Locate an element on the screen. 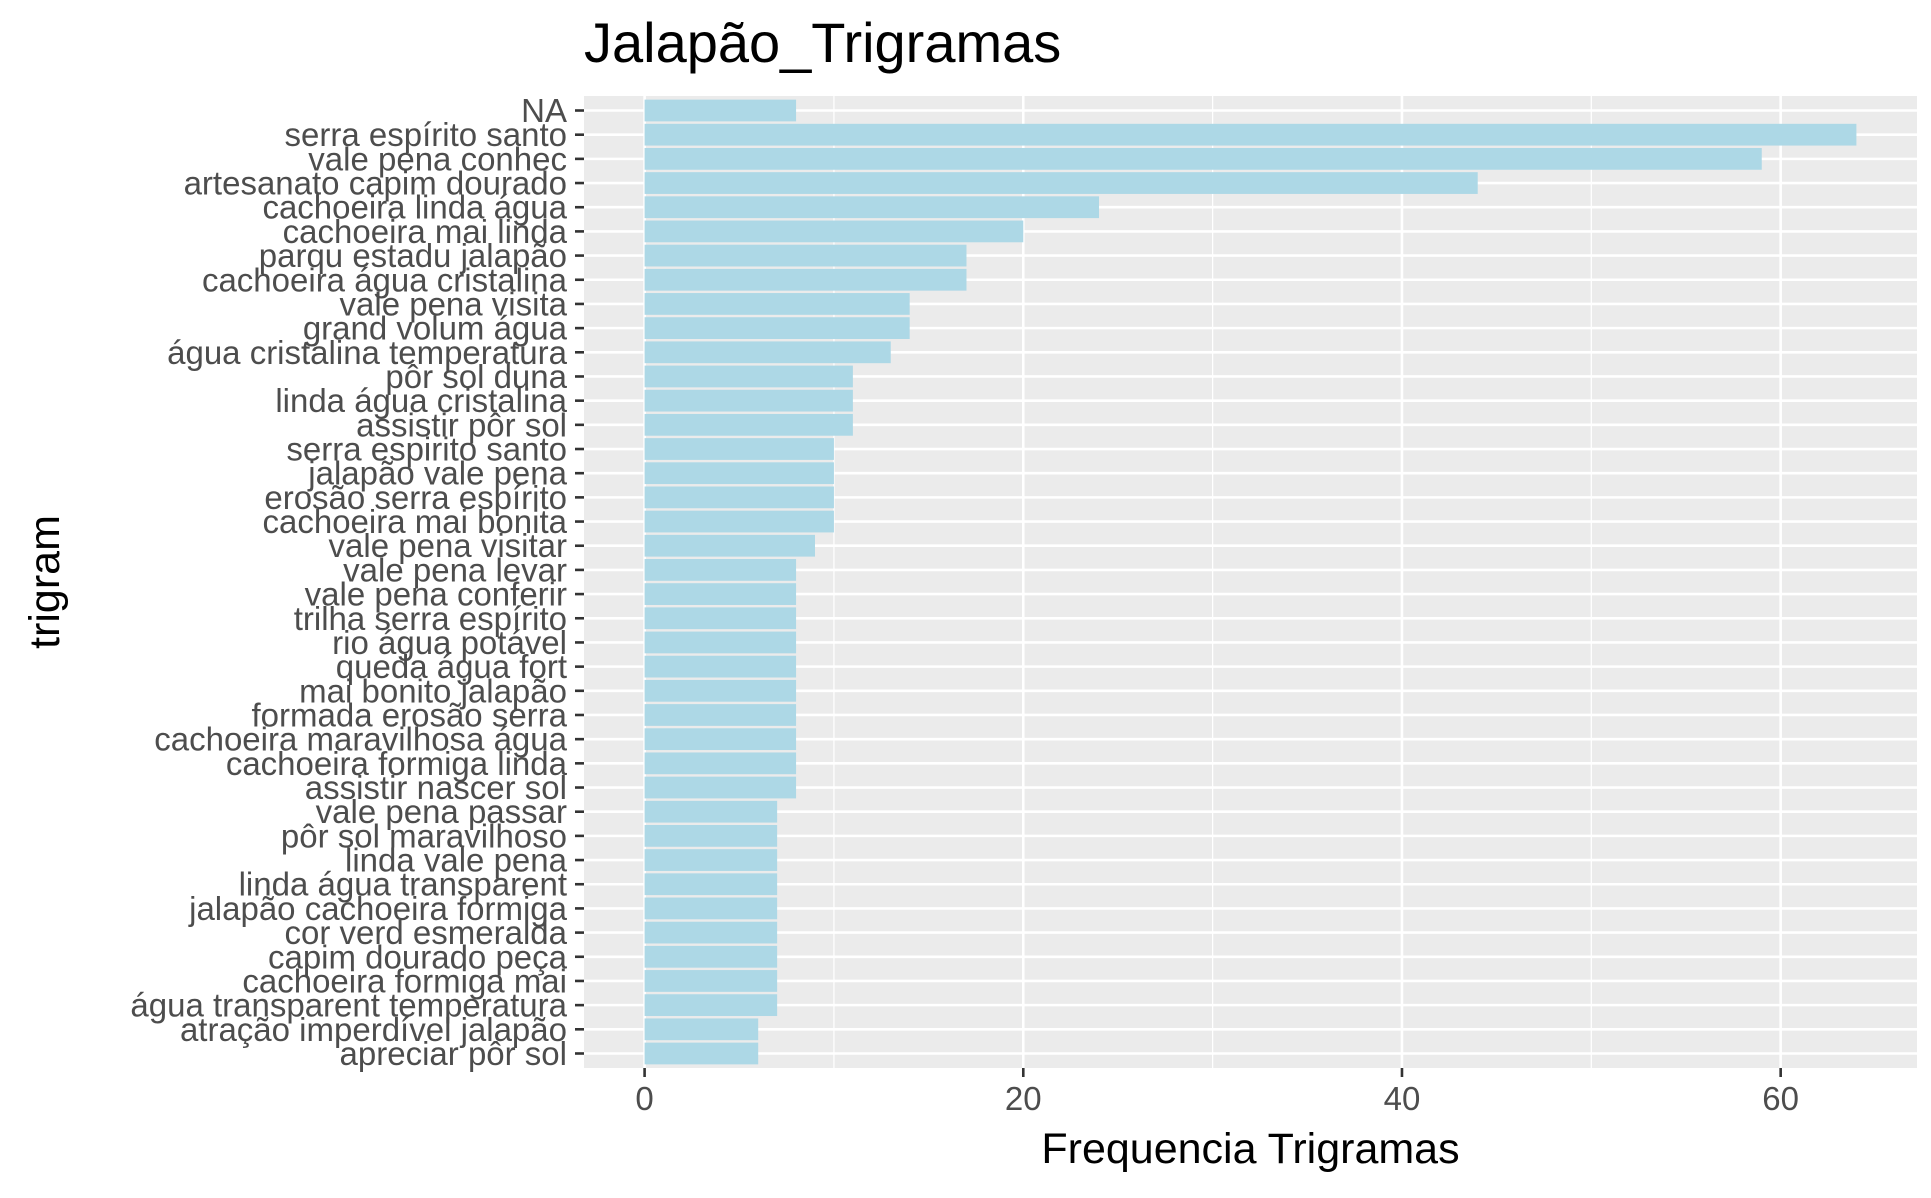  y-tick-label: vale pena levar is located at coordinates (455, 569).